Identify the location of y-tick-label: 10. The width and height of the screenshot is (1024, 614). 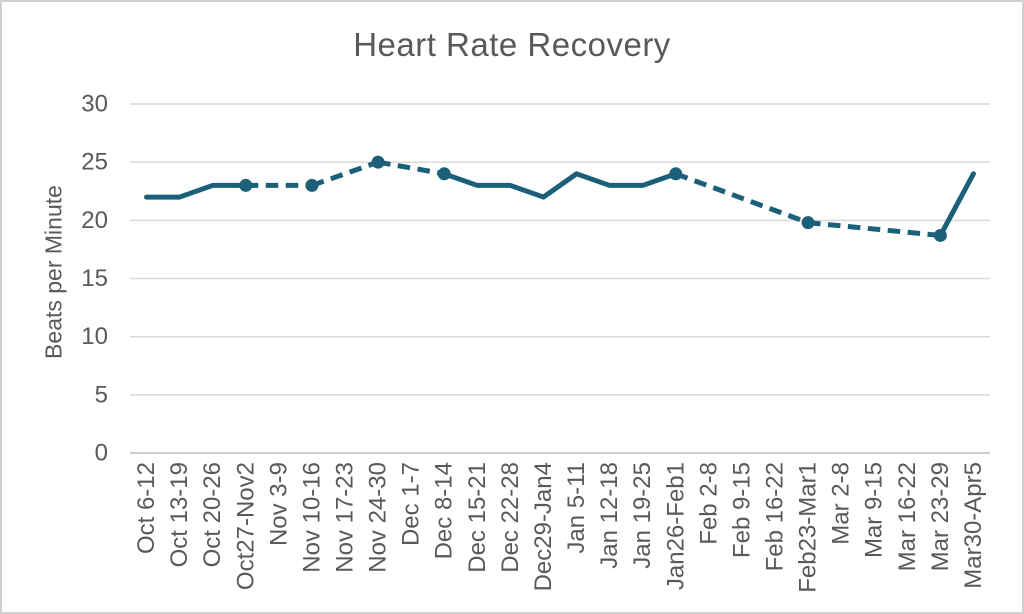
(94, 336).